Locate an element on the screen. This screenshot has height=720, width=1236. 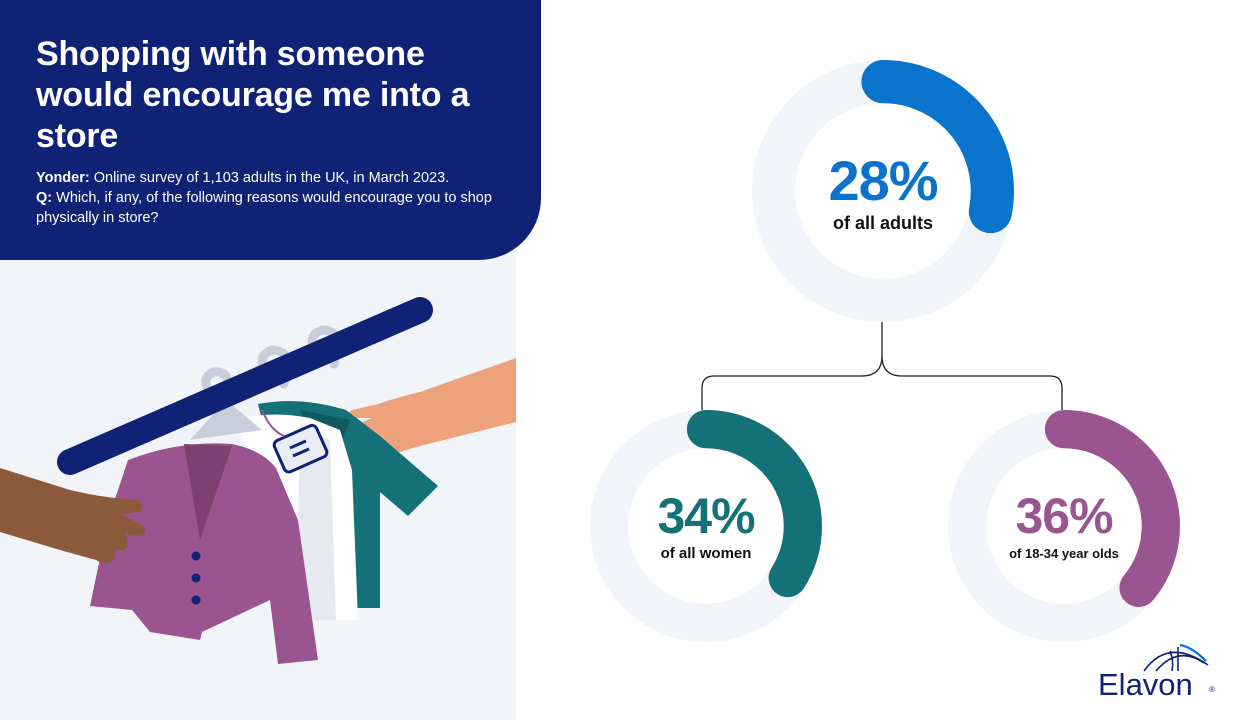
clothes-rail is located at coordinates (245, 386).